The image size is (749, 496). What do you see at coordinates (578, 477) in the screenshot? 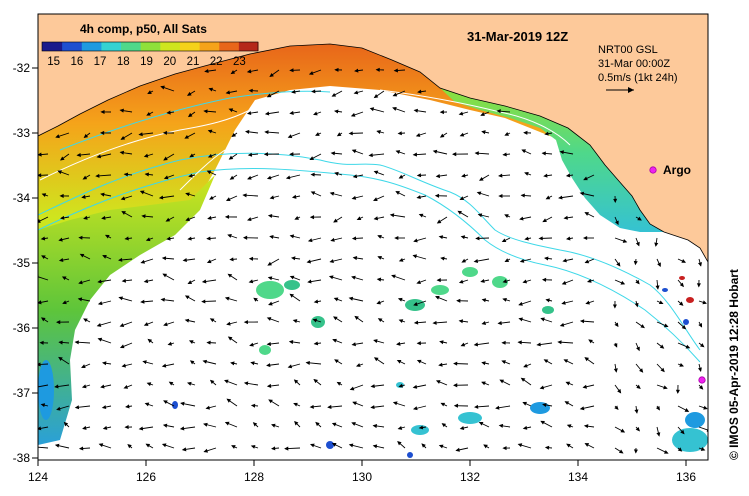
I see `lon-tick-label: 134` at bounding box center [578, 477].